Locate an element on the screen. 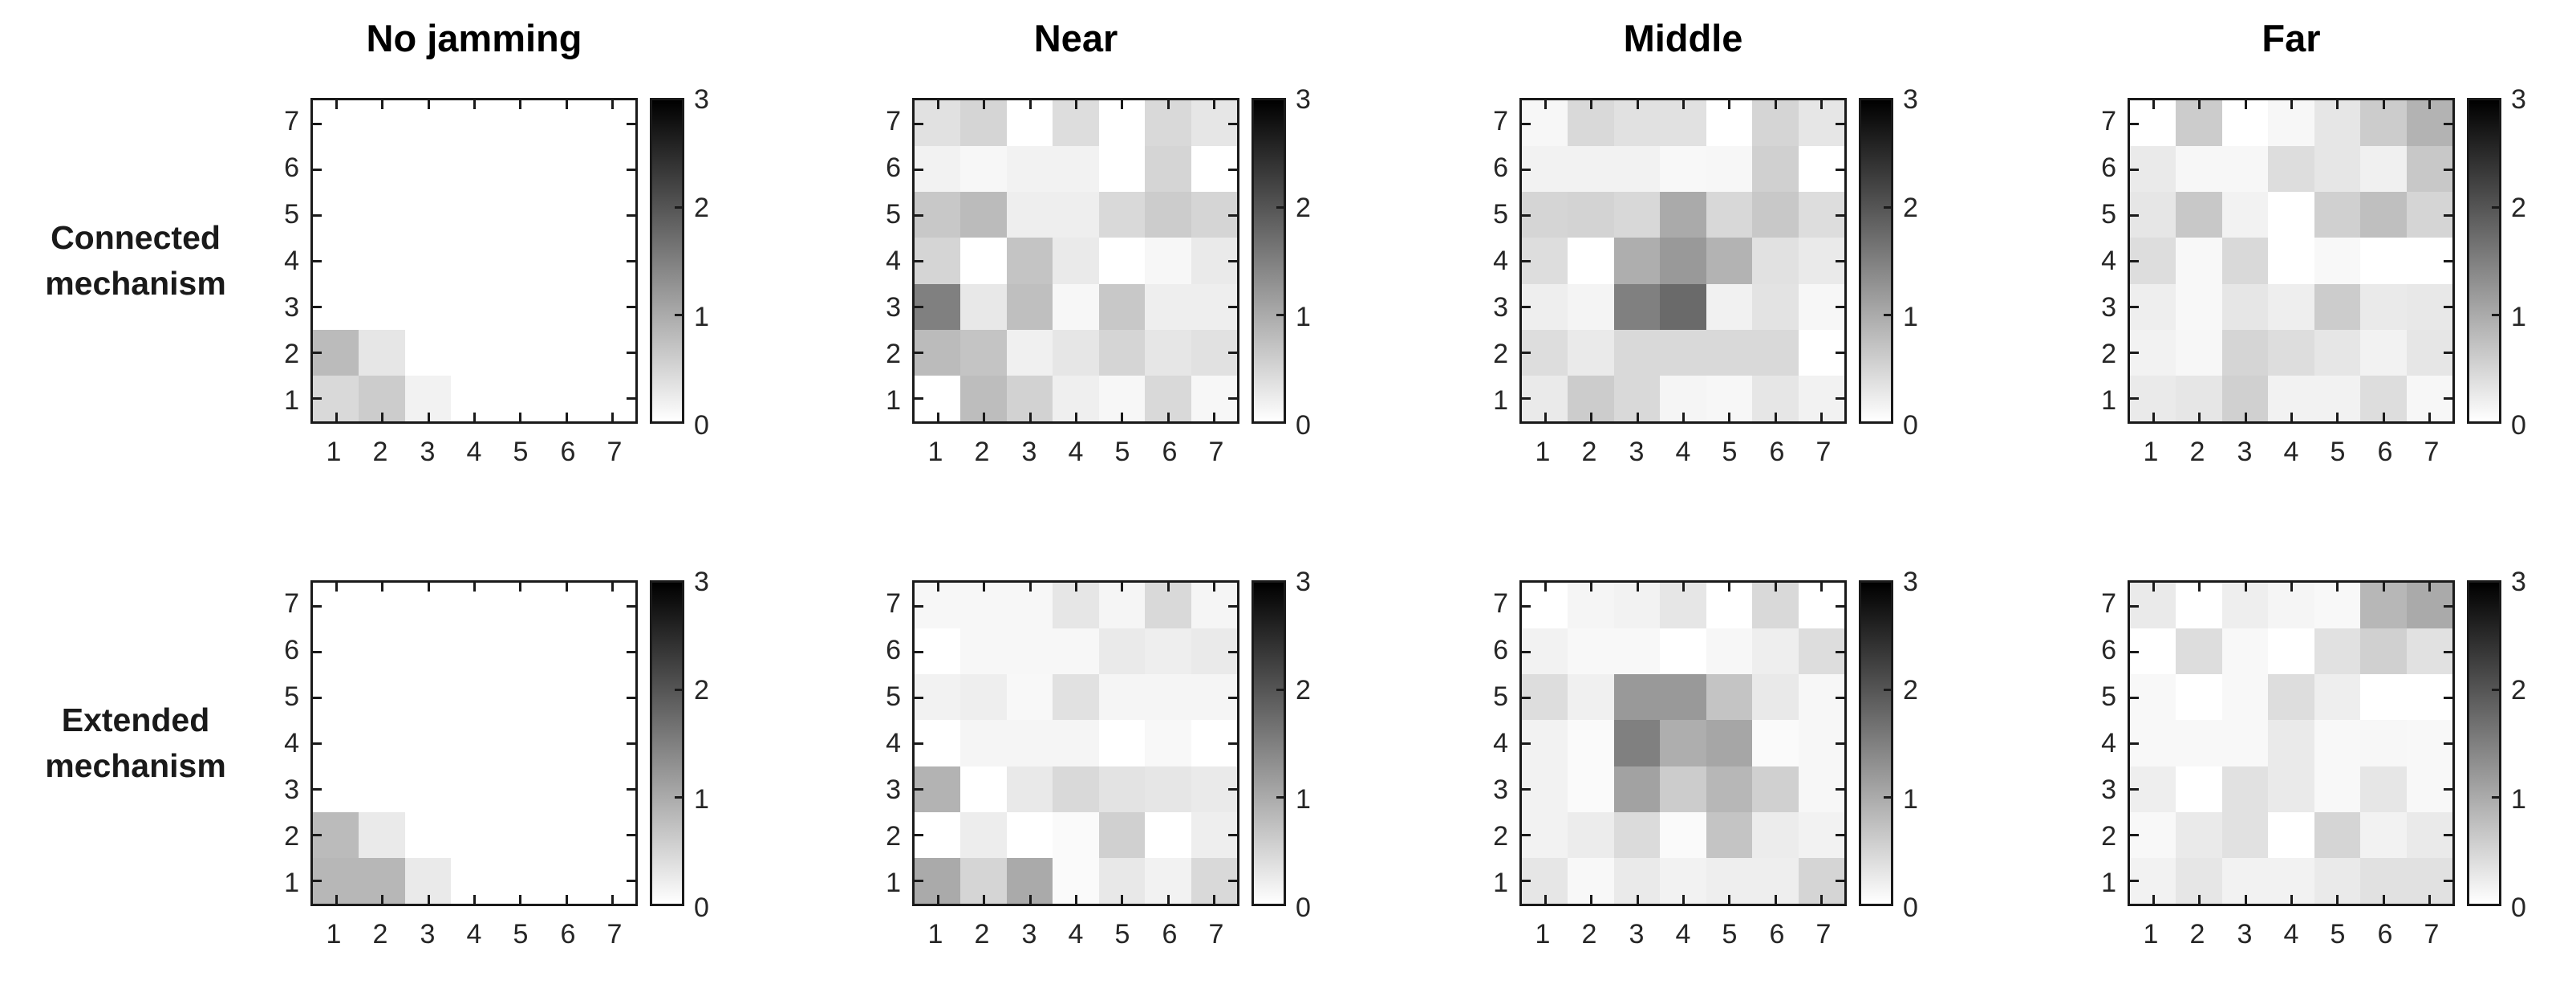  y-tick-label: 1 is located at coordinates (1500, 400).